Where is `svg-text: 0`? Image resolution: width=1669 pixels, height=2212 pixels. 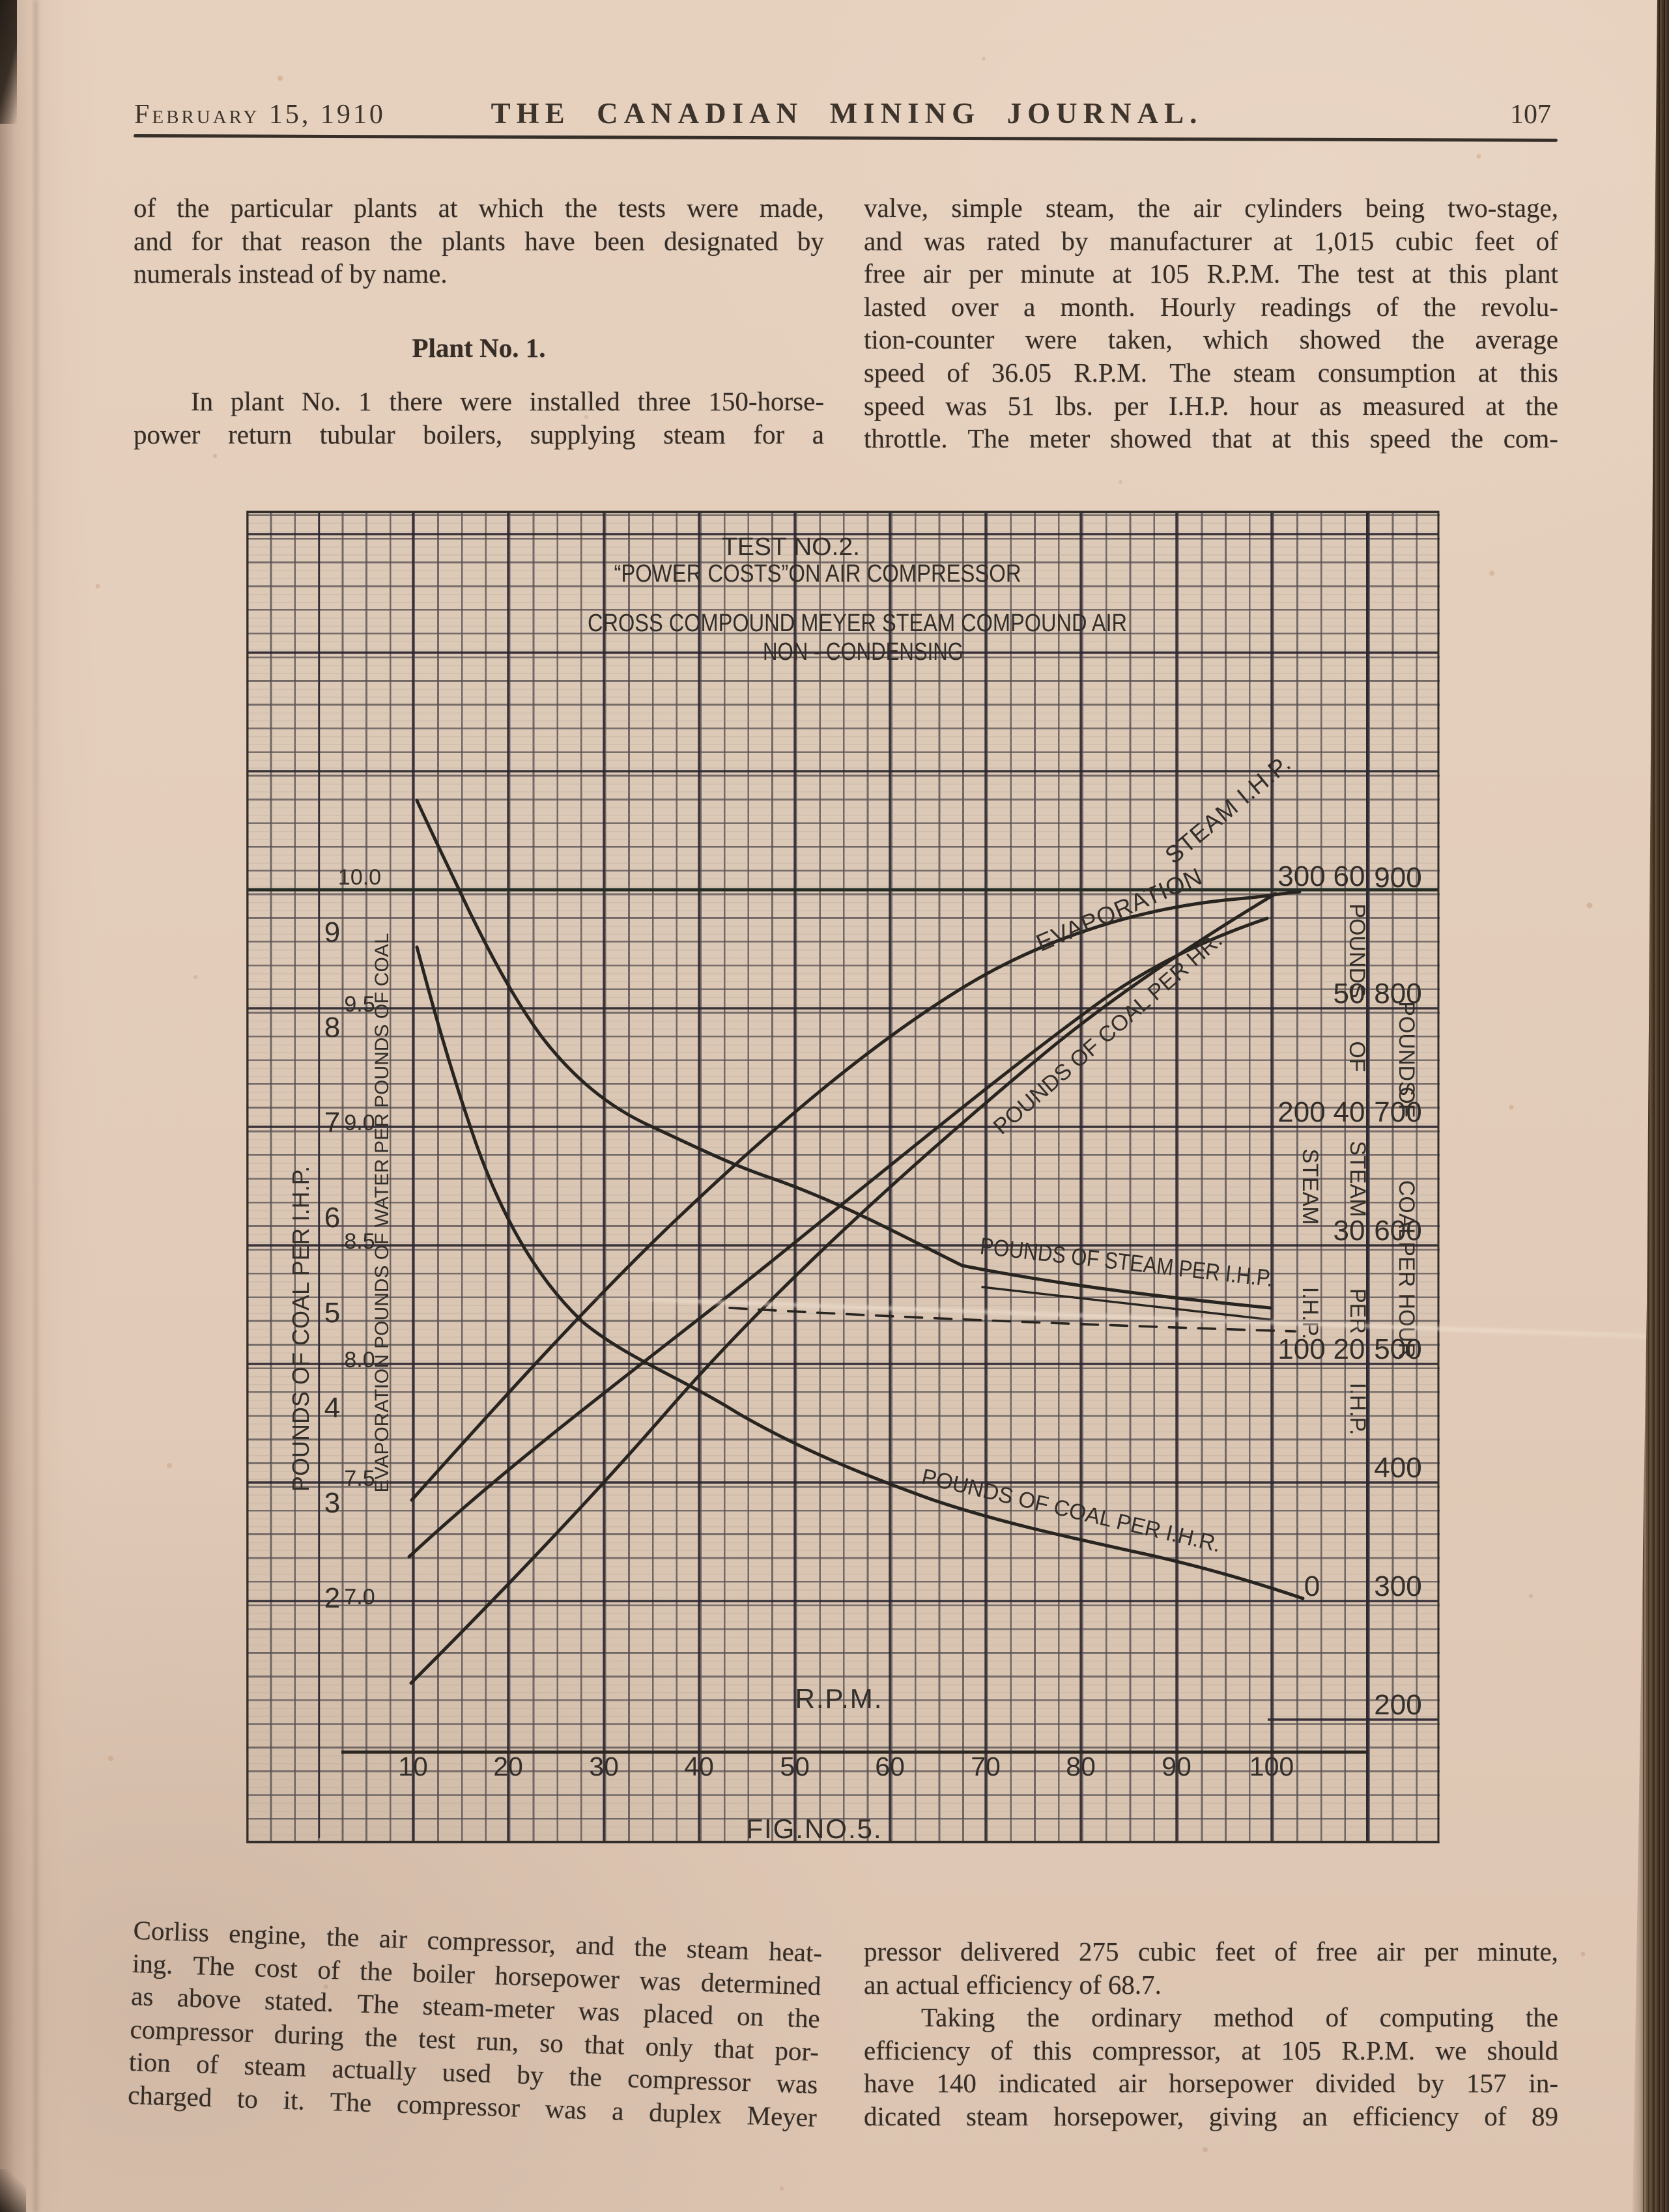 svg-text: 0 is located at coordinates (1312, 1586).